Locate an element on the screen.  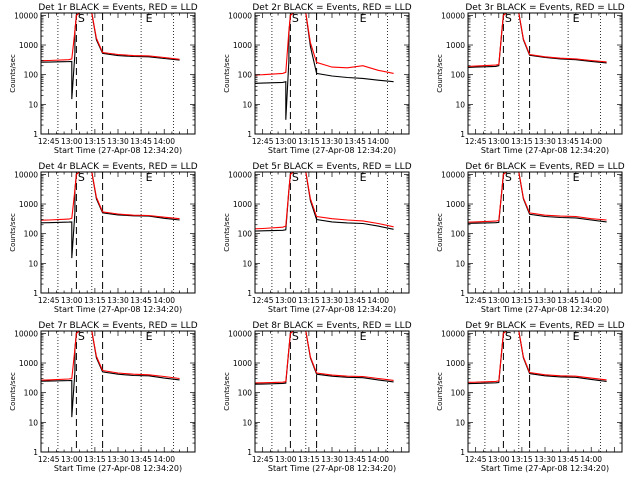
chart-title: Det 8r BLACK = Events, RED = LLD is located at coordinates (331, 326).